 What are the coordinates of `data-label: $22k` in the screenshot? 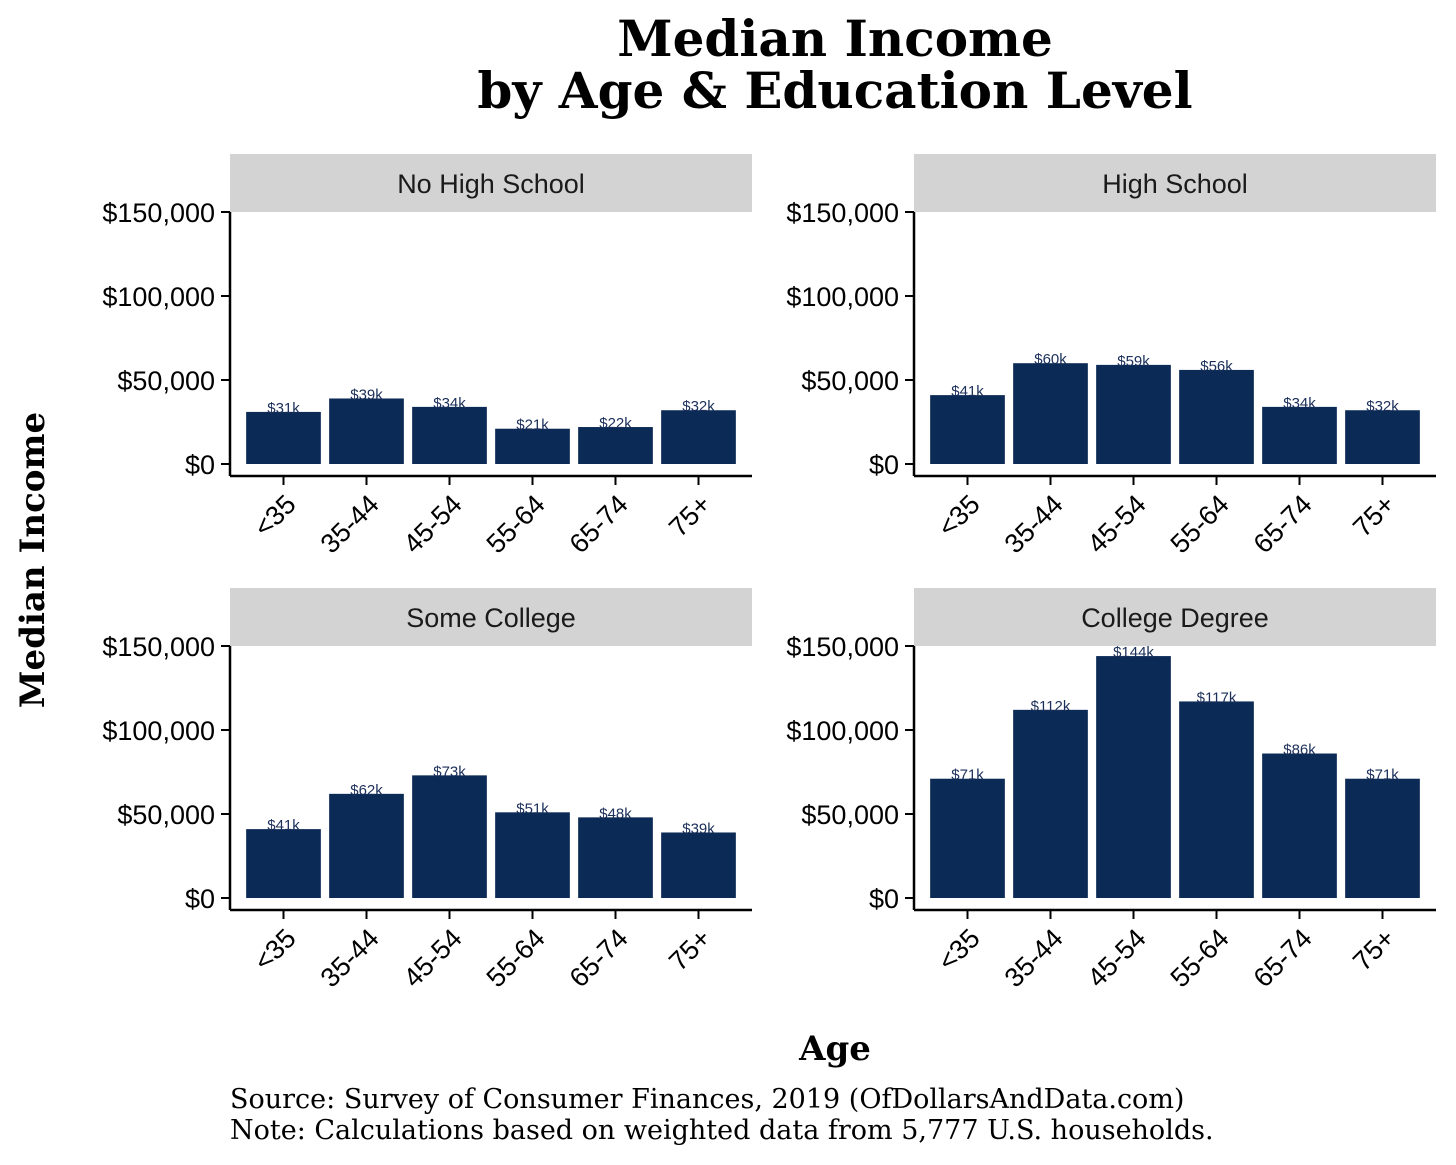 It's located at (615, 423).